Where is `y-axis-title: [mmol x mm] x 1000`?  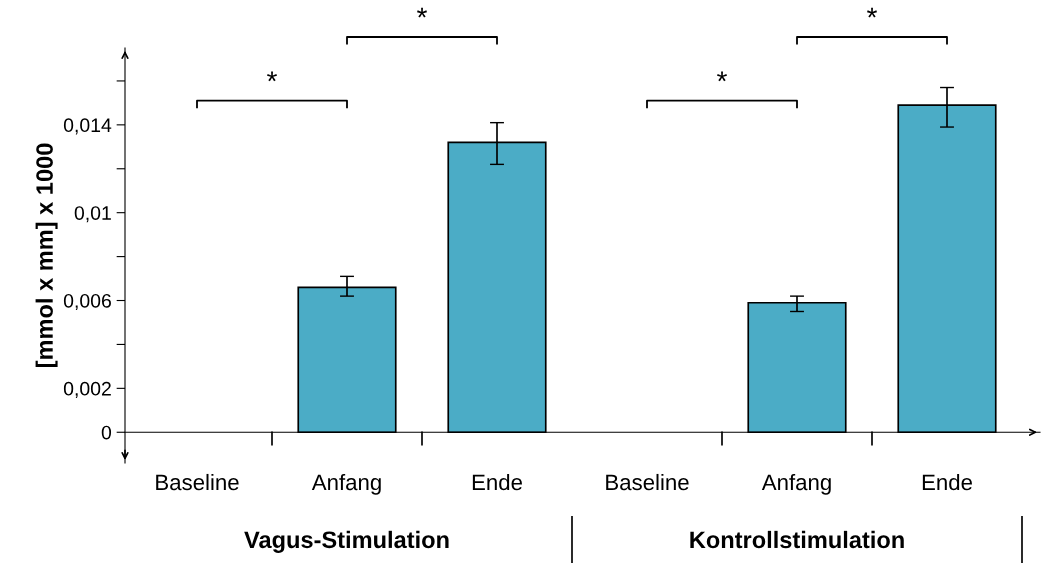
y-axis-title: [mmol x mm] x 1000 is located at coordinates (46, 255).